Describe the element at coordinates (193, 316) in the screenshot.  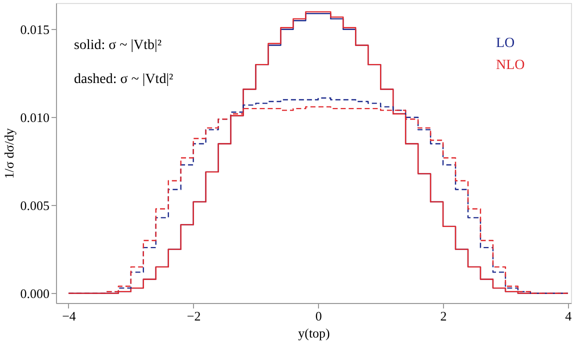
I see `x-tick-label: −2` at that location.